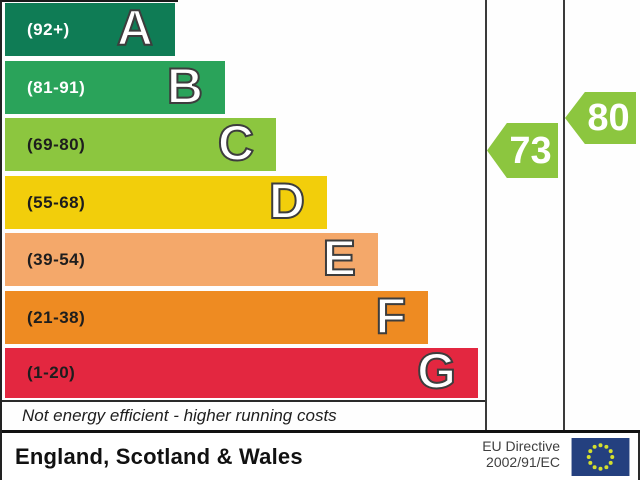 This screenshot has height=480, width=640. Describe the element at coordinates (521, 446) in the screenshot. I see `eu-directive-line1: EU Directive` at that location.